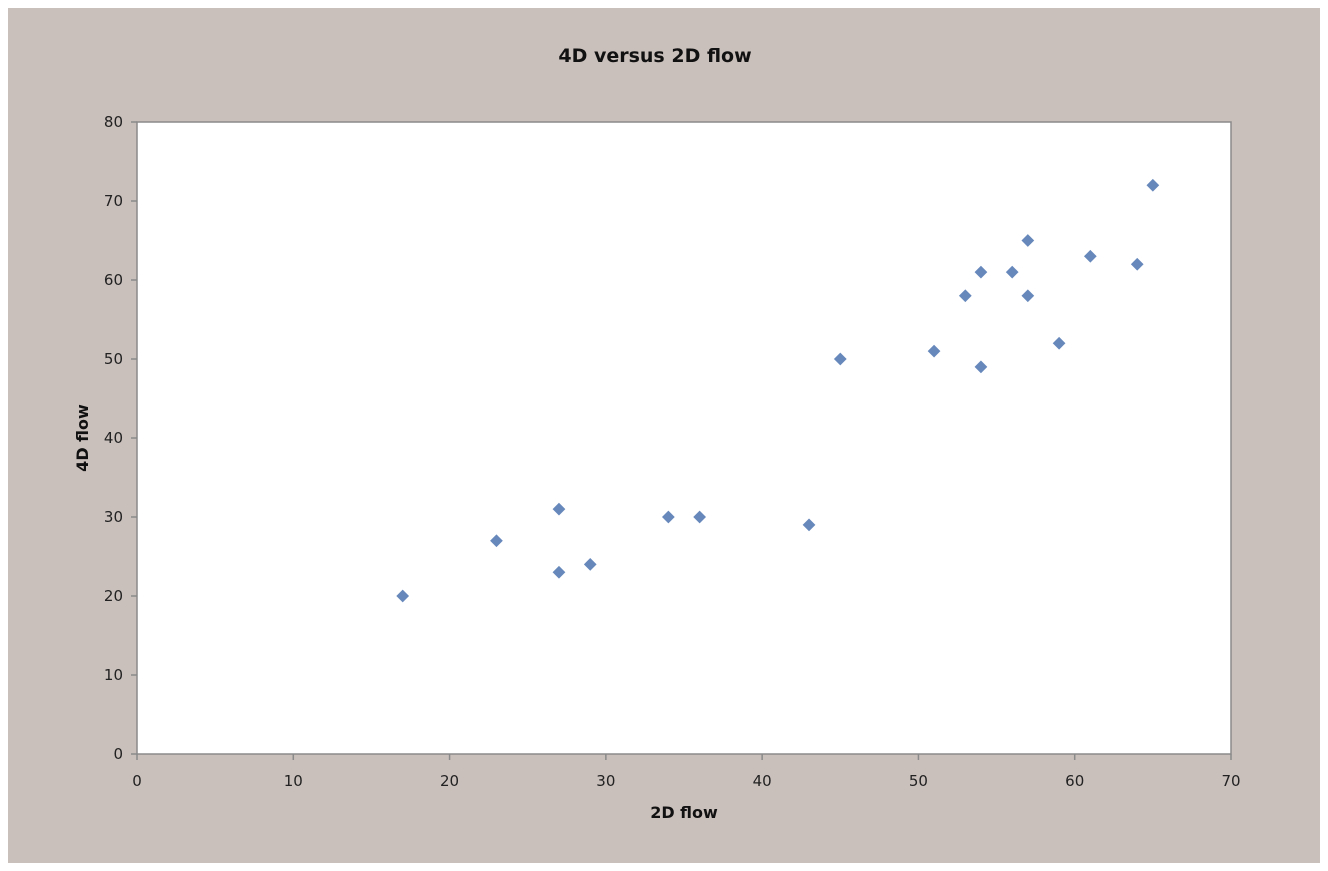 The image size is (1328, 871). I want to click on x-tick-label: 0, so click(137, 781).